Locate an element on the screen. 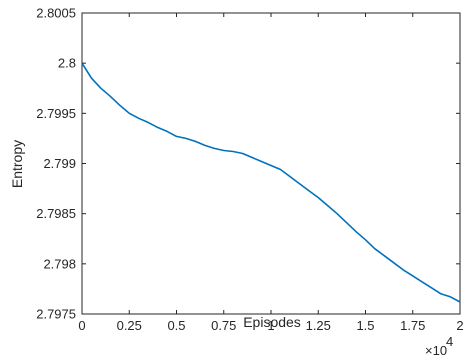 Image resolution: width=466 pixels, height=362 pixels. y-tick-label: 2.7995 is located at coordinates (56, 113).